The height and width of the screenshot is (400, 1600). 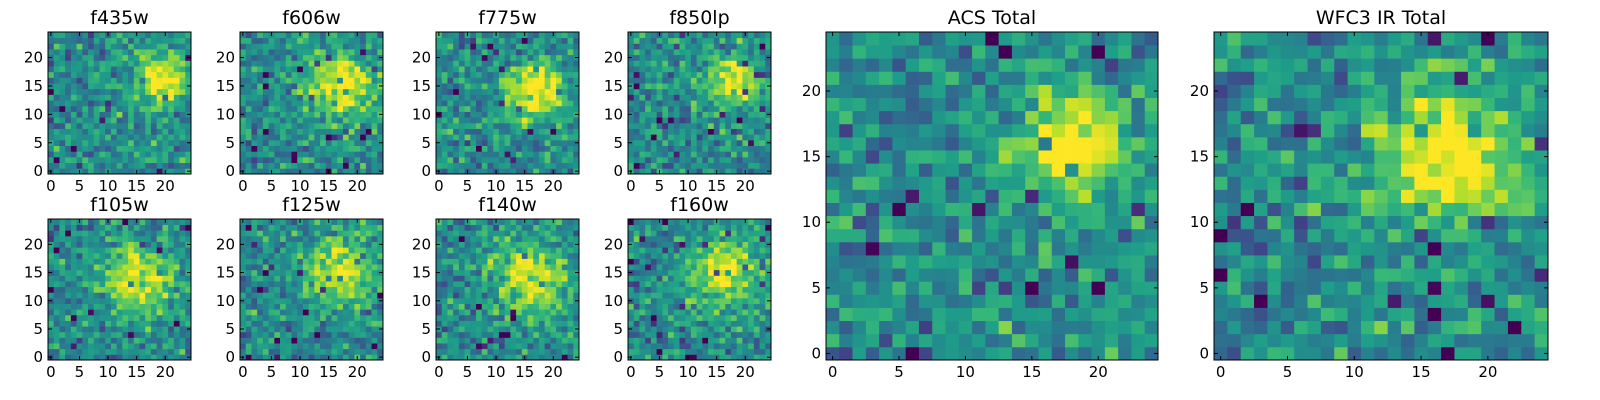 What do you see at coordinates (119, 289) in the screenshot?
I see `axes-frame` at bounding box center [119, 289].